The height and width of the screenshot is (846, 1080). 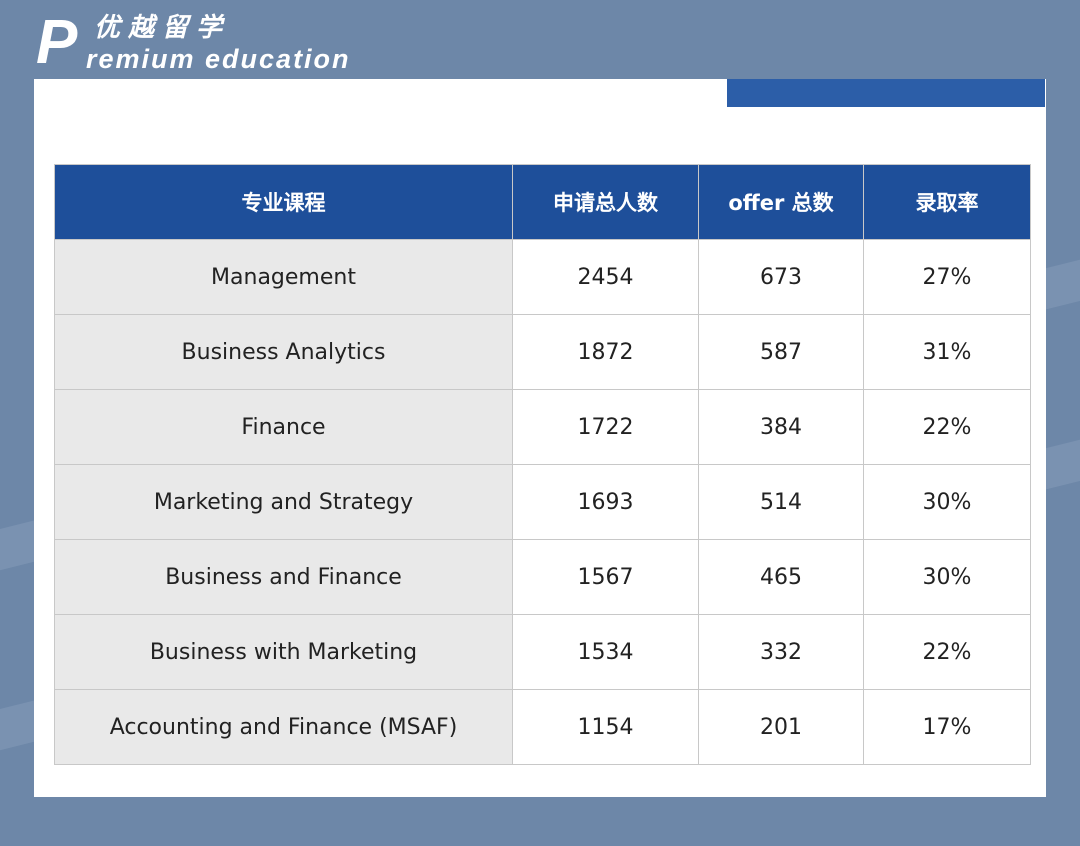 I want to click on table-row: Business Analytics 1872 587 31%, so click(x=542, y=352).